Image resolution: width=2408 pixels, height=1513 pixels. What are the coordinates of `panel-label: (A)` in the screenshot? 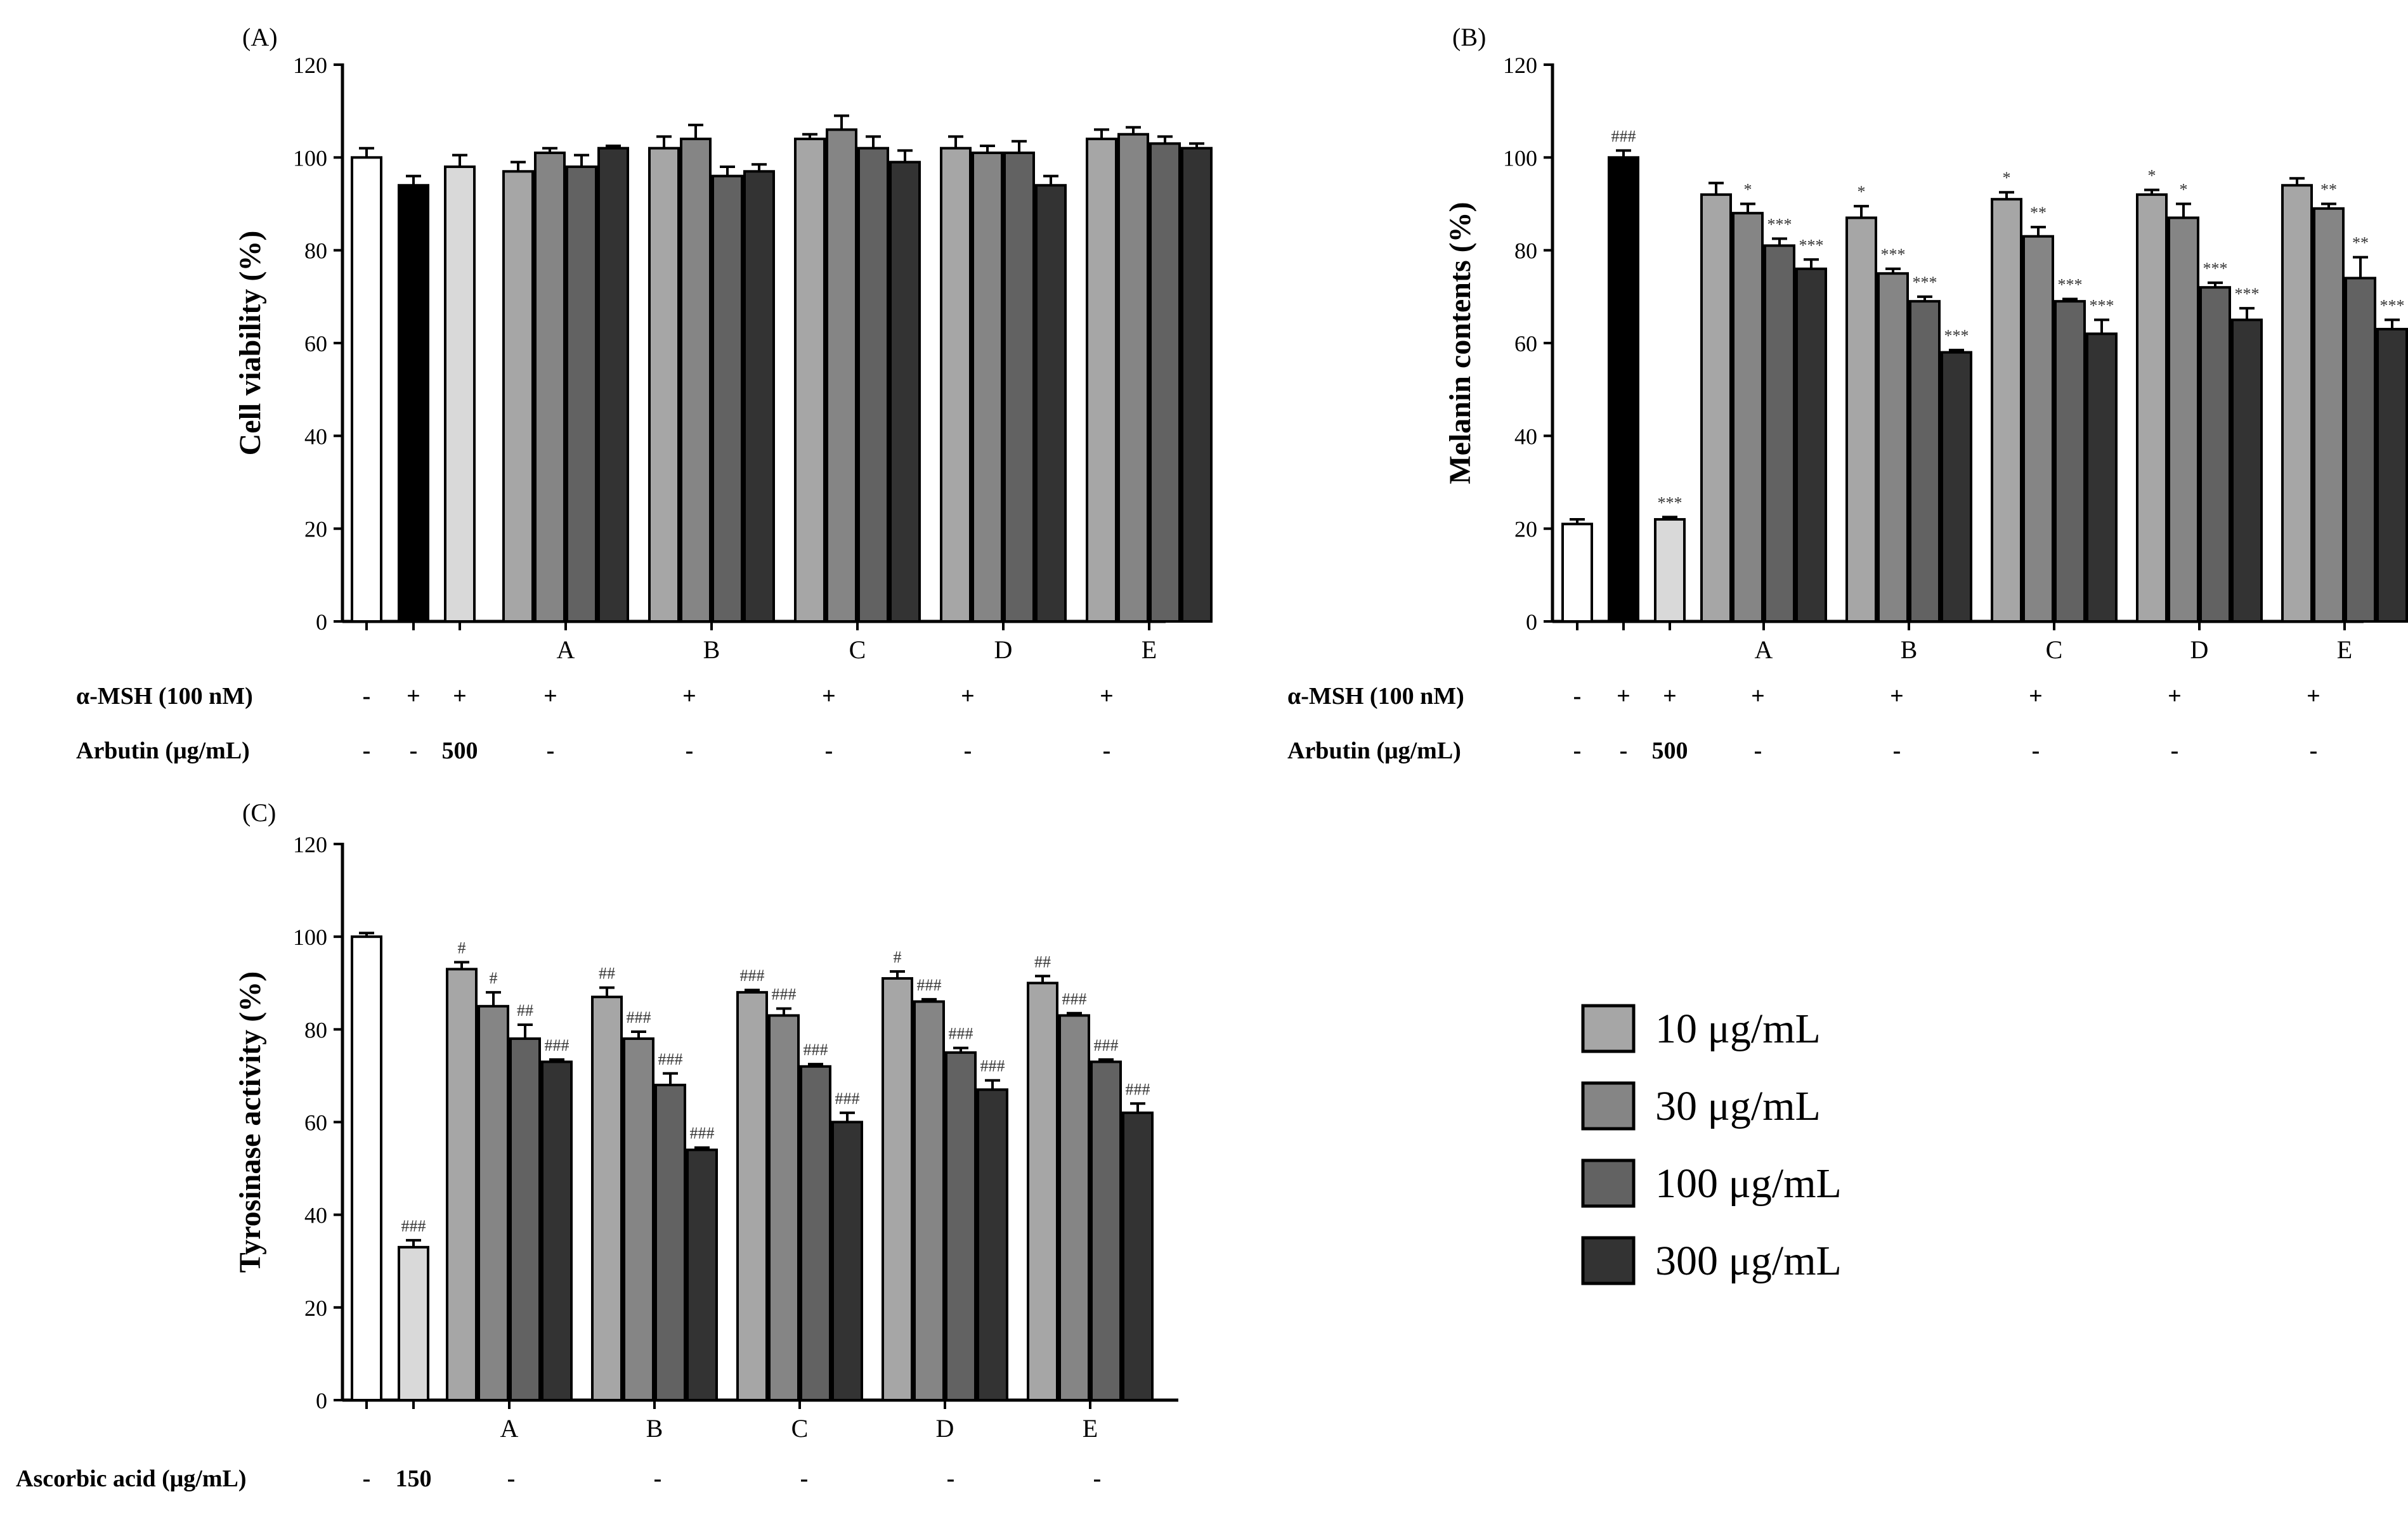 It's located at (260, 37).